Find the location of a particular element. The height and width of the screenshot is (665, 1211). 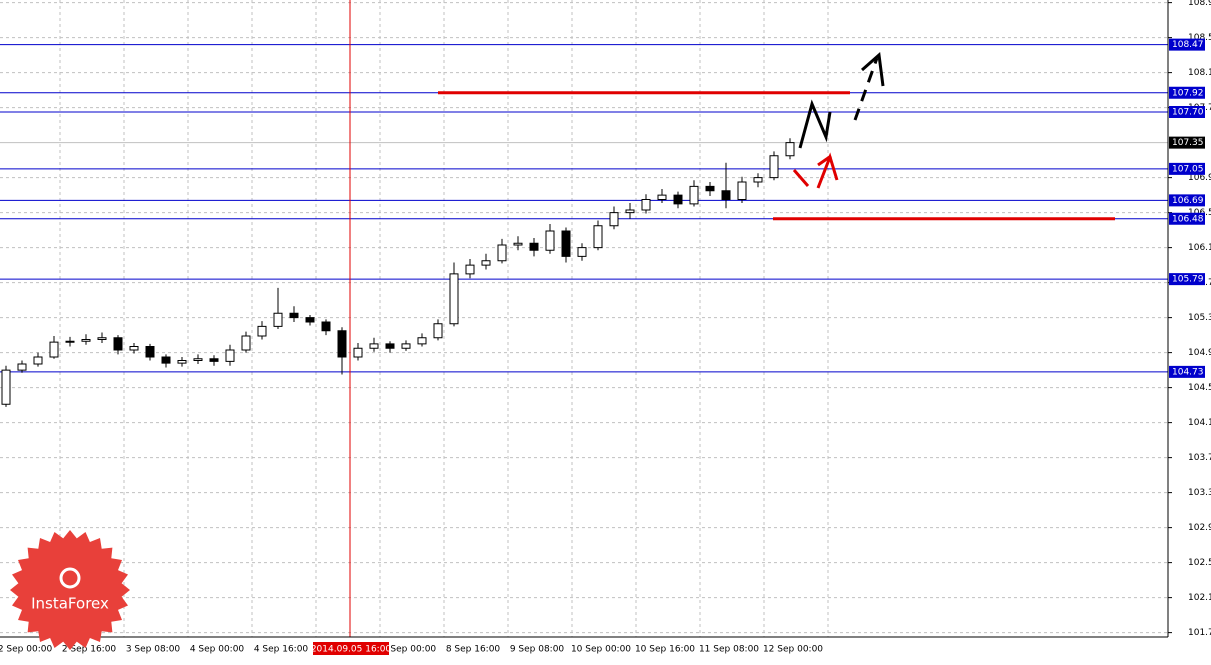

x-tick-label: 10 Sep 16:00 is located at coordinates (665, 650).